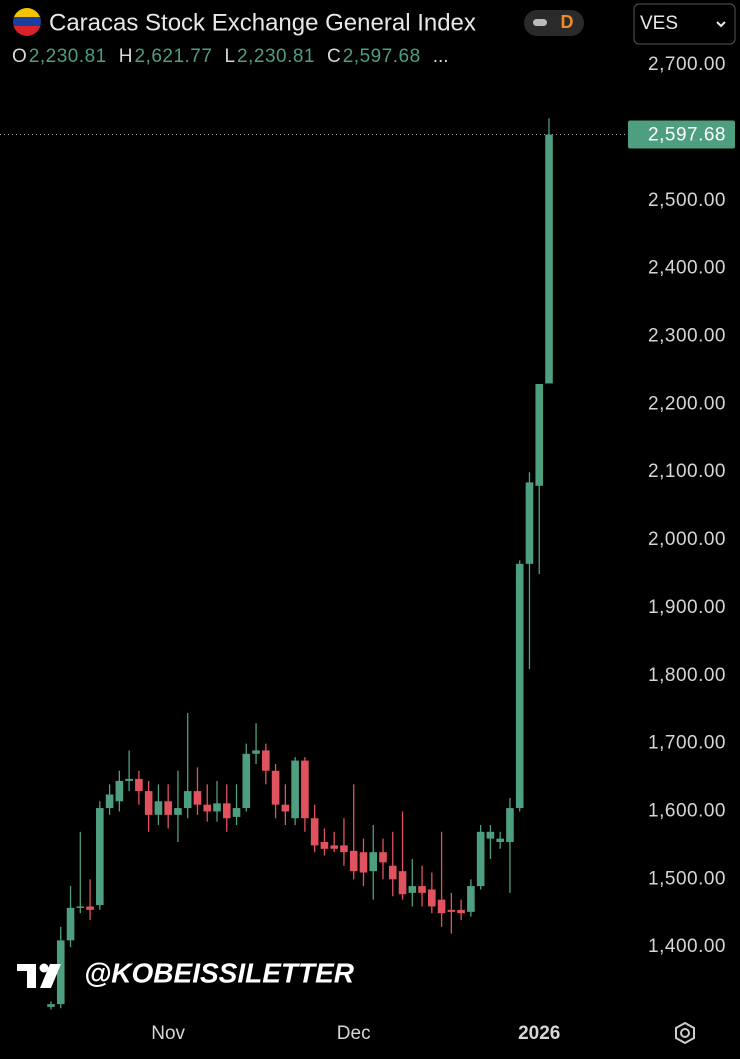 The width and height of the screenshot is (740, 1059). What do you see at coordinates (687, 336) in the screenshot?
I see `y-tick-label: 2,300.00` at bounding box center [687, 336].